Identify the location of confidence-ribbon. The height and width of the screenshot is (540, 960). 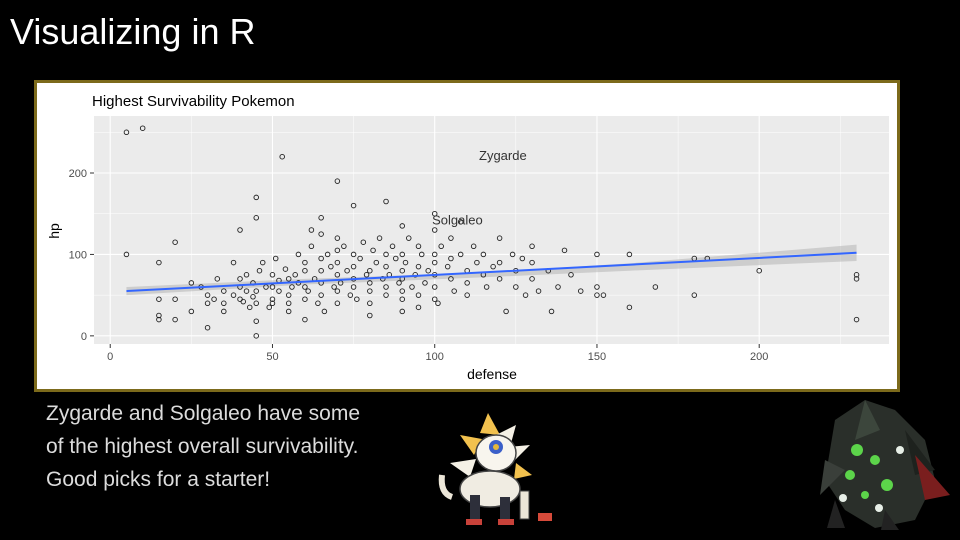
(491, 270).